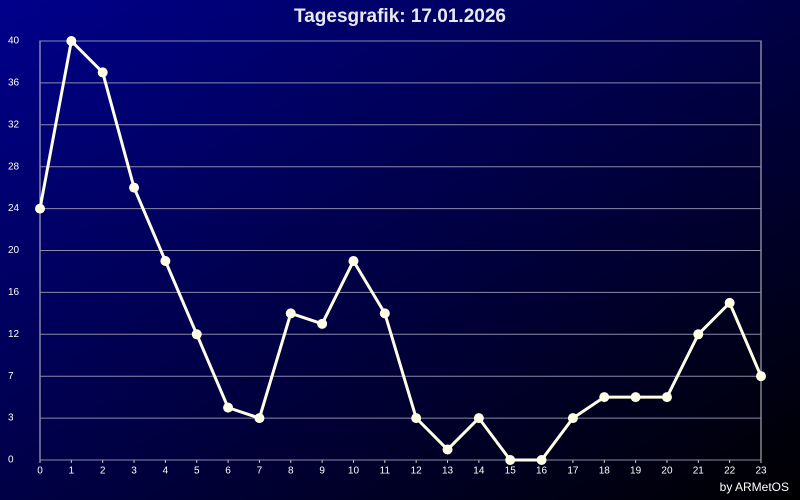 This screenshot has width=800, height=500. I want to click on y-tick-label: 32, so click(14, 124).